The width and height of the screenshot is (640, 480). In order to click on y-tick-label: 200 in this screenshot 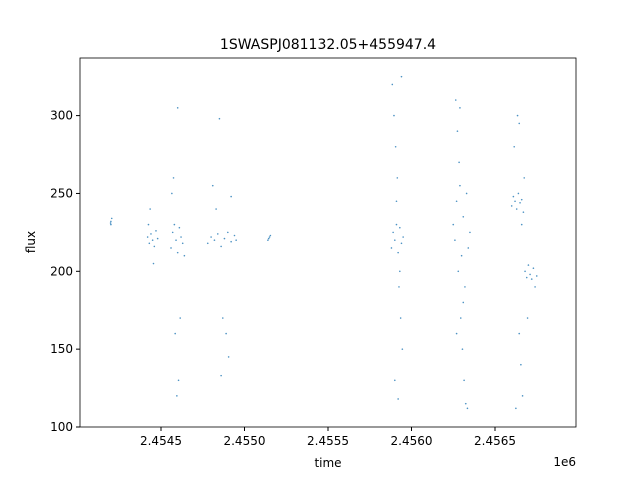, I will do `click(61, 271)`.